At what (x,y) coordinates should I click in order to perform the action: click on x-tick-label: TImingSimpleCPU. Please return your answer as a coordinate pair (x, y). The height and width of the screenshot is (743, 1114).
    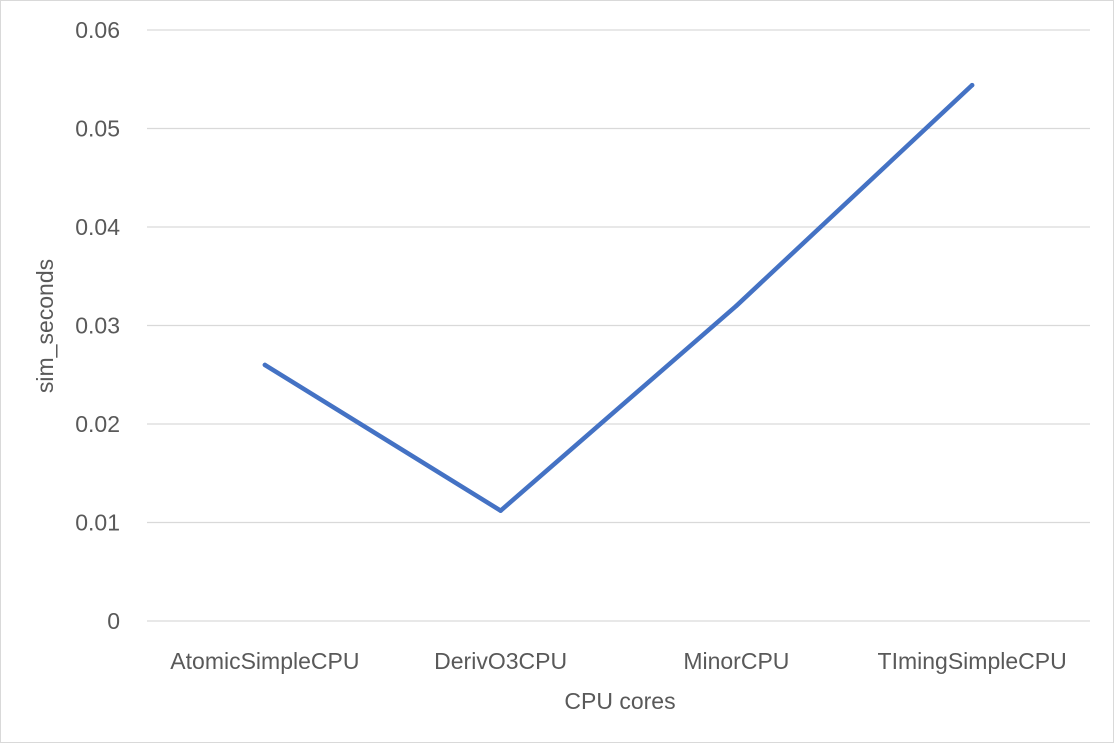
    Looking at the image, I should click on (972, 661).